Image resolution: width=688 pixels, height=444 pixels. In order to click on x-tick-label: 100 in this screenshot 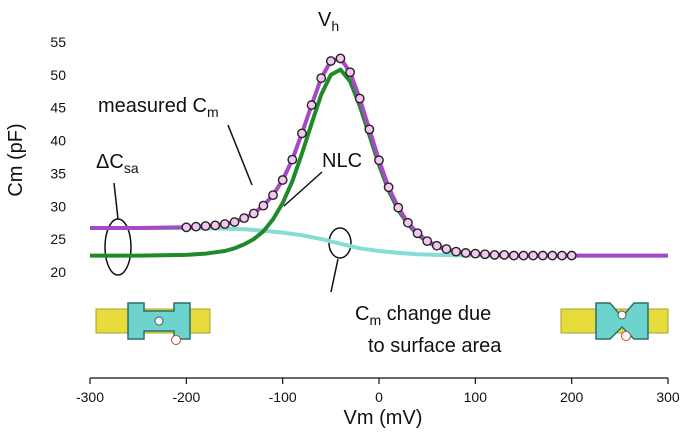, I will do `click(476, 397)`.